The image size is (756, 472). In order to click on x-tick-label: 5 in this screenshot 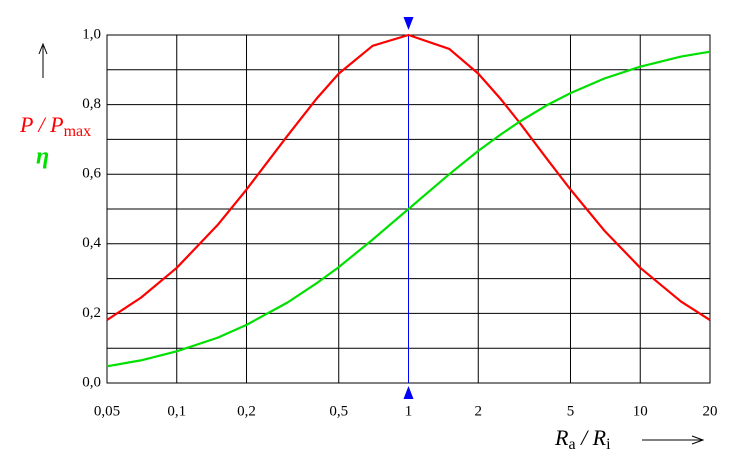, I will do `click(571, 411)`.